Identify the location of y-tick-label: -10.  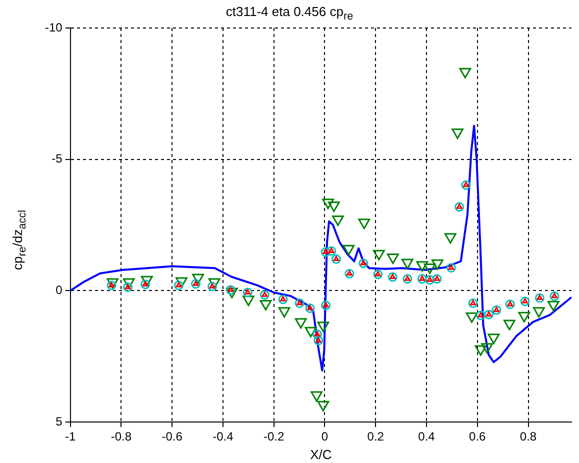
(54, 27).